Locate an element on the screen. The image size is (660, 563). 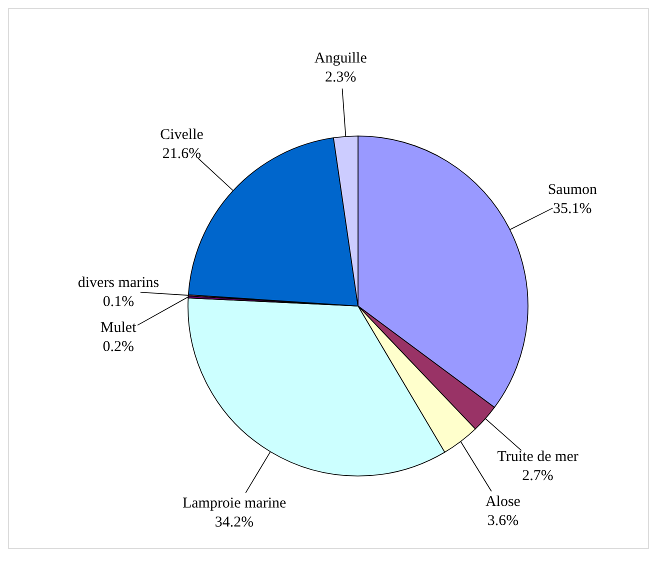
data-label: 21.6% is located at coordinates (182, 154).